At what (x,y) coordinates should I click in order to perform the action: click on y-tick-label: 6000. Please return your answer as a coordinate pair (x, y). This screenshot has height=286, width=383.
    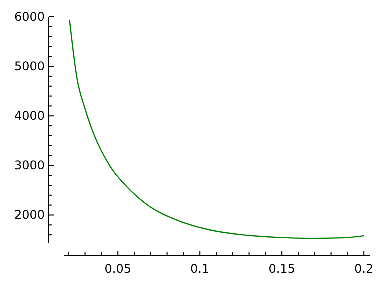
    Looking at the image, I should click on (29, 17).